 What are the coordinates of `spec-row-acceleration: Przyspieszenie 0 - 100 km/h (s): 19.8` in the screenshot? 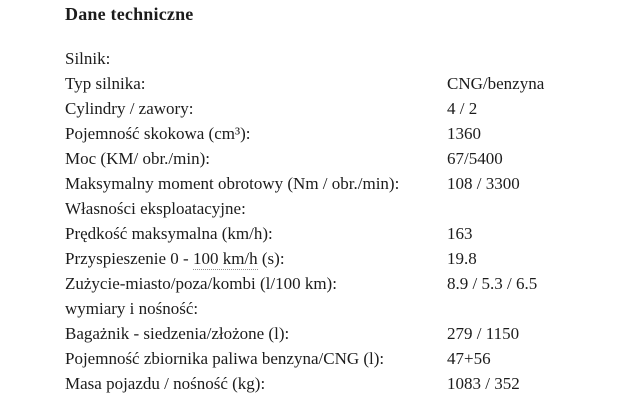 It's located at (345, 258).